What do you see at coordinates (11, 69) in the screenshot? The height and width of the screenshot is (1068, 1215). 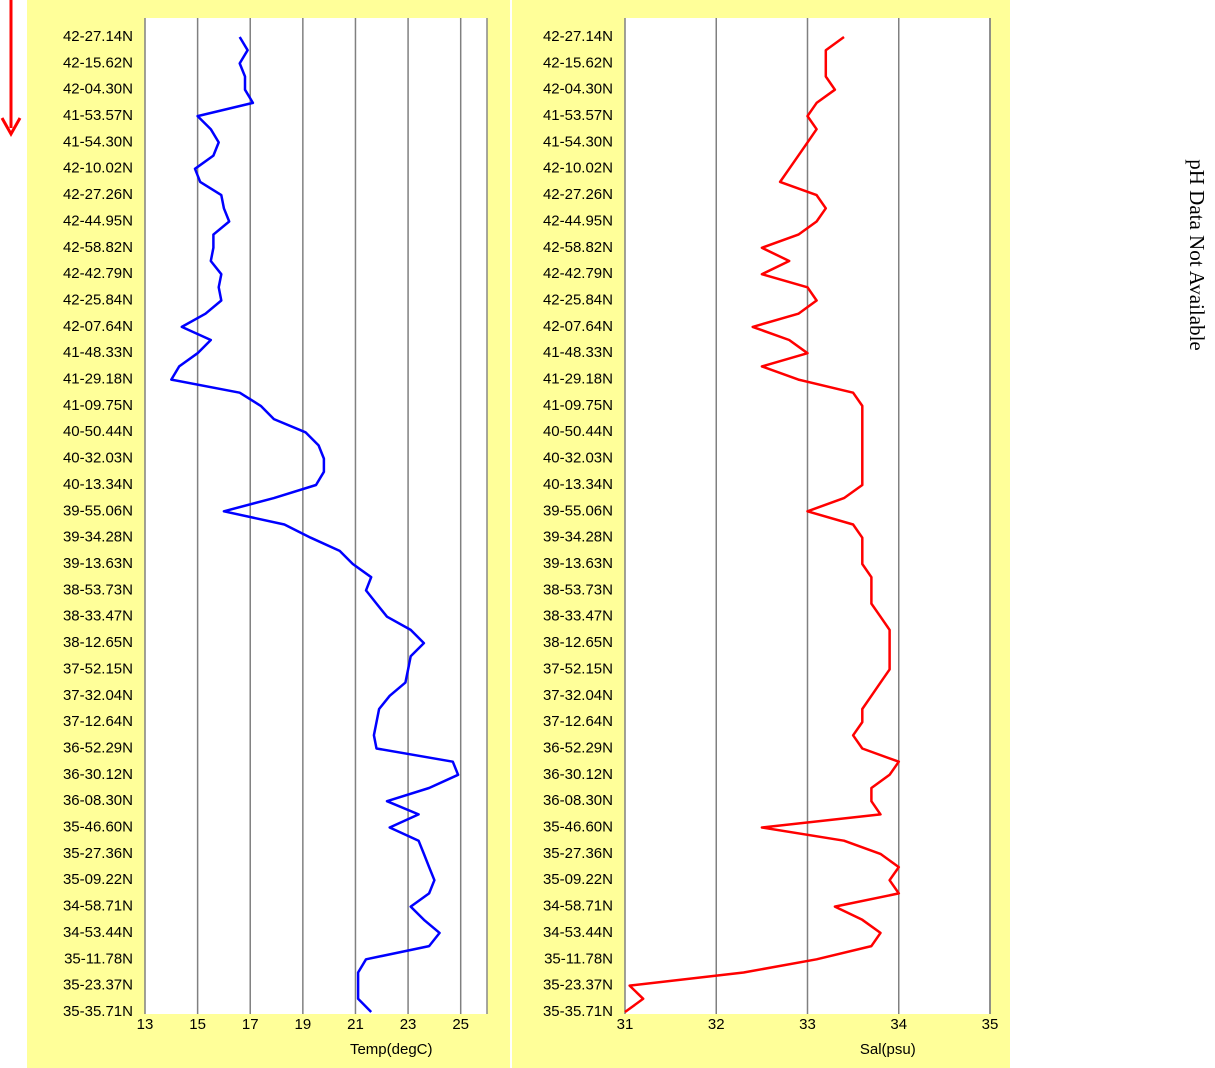 I see `down-arrow` at bounding box center [11, 69].